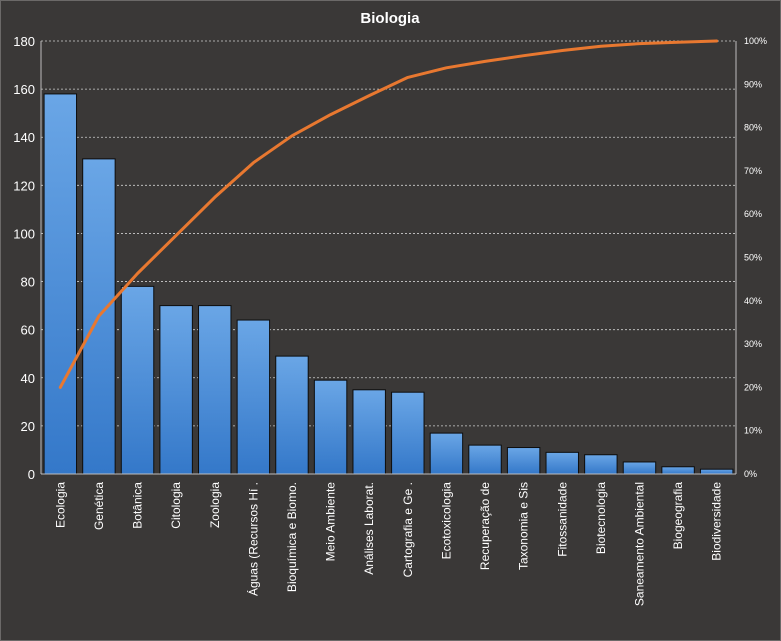  Describe the element at coordinates (753, 84) in the screenshot. I see `y2-tick-label: 90%` at that location.